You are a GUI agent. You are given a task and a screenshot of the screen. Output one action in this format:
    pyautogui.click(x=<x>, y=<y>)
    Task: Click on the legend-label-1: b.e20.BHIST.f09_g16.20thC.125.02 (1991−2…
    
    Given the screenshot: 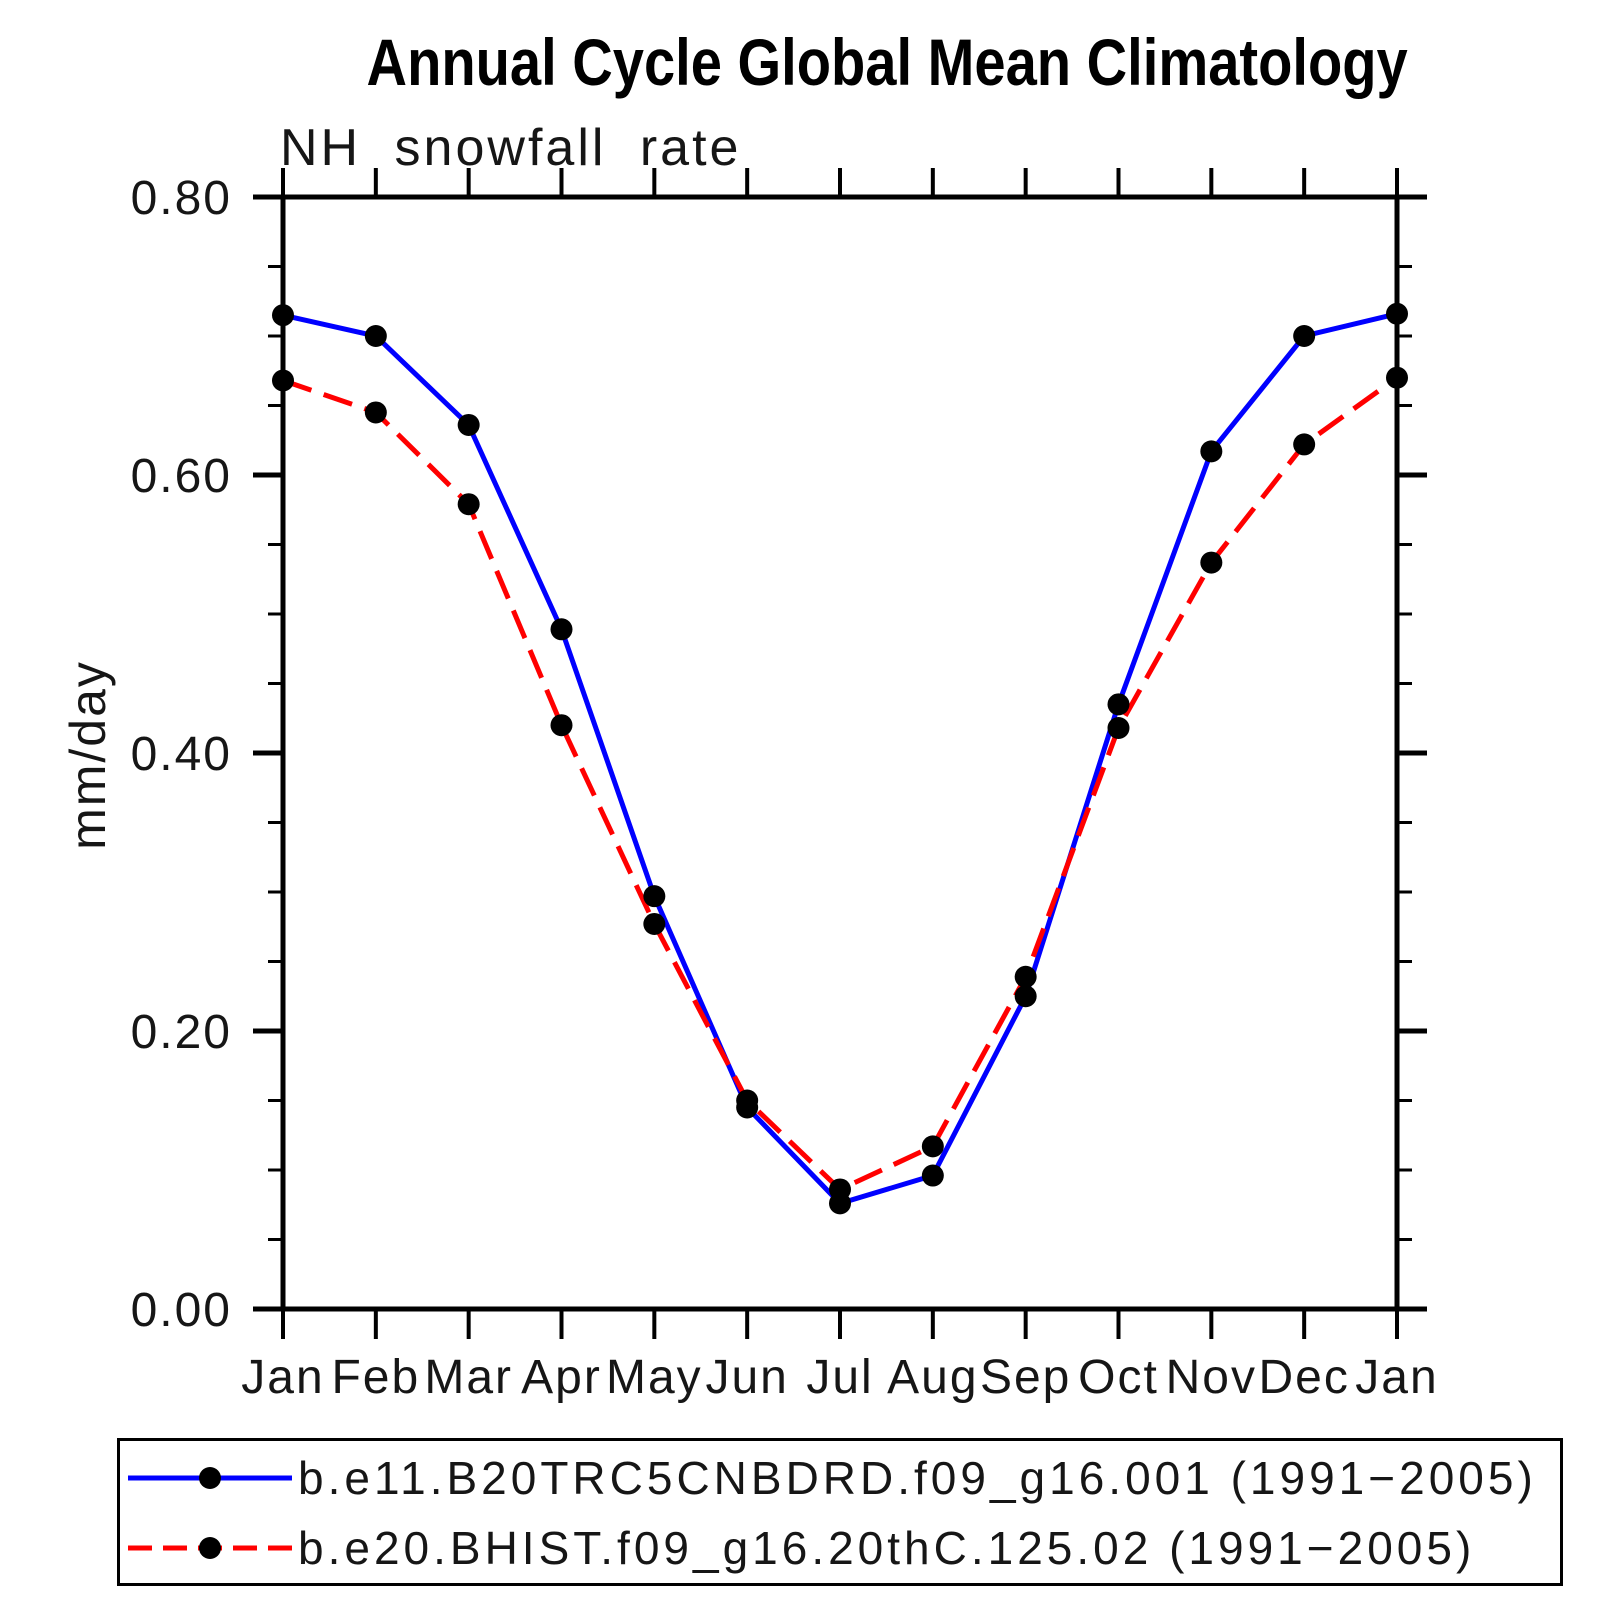 What is the action you would take?
    pyautogui.click(x=887, y=1548)
    